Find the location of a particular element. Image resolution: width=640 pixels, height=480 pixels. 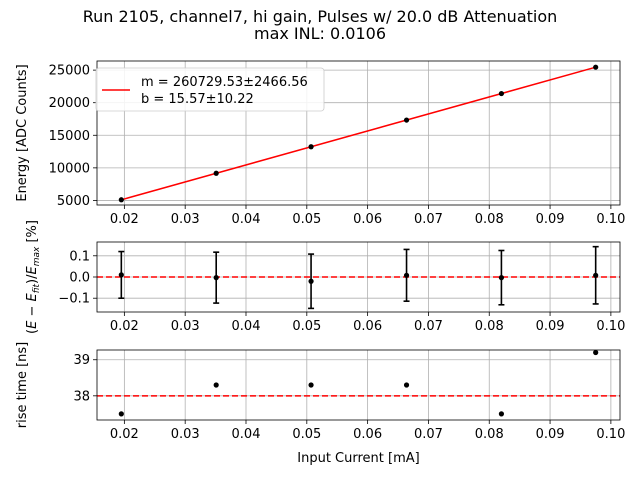

energy-xtick-label: 0.06 is located at coordinates (367, 219).